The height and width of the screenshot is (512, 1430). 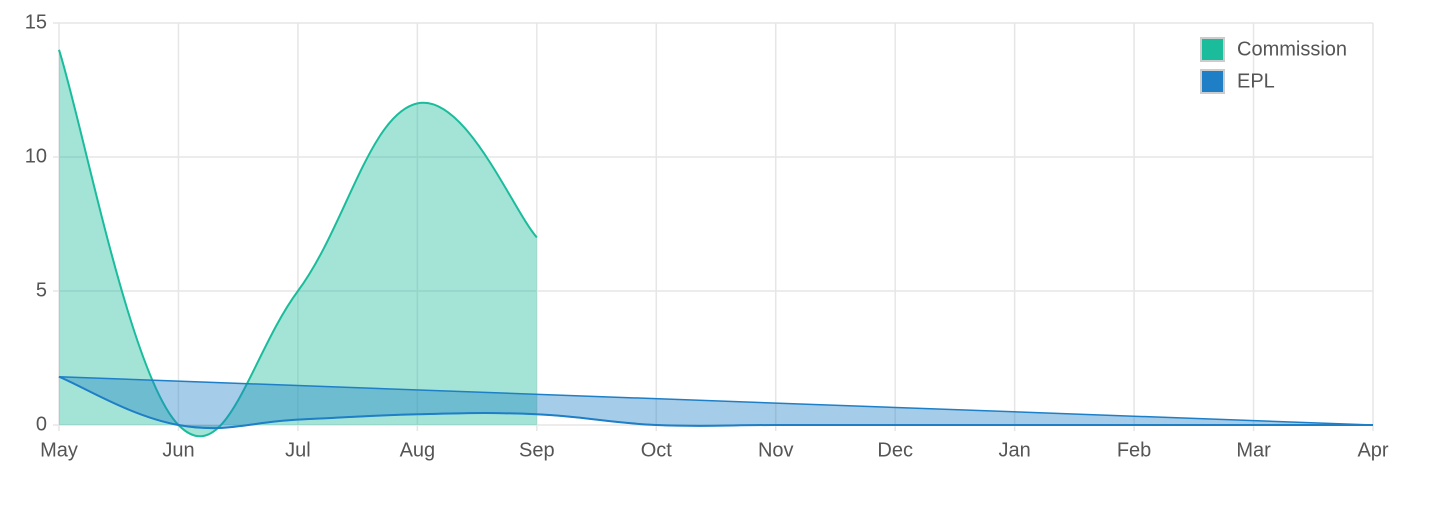 I want to click on area-fill, so click(x=716, y=402).